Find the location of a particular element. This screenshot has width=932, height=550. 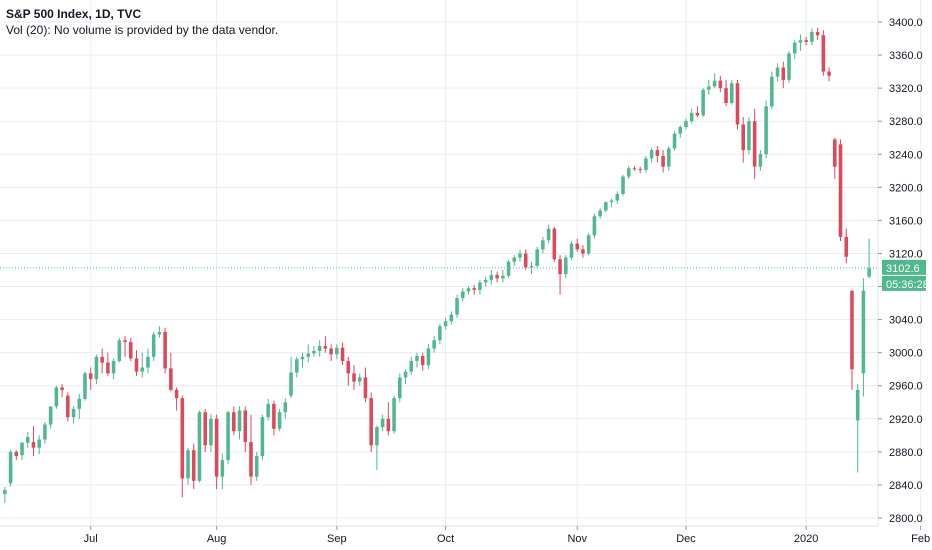

symbol-title: S&P 500 Index, 1D, TVC is located at coordinates (74, 14).